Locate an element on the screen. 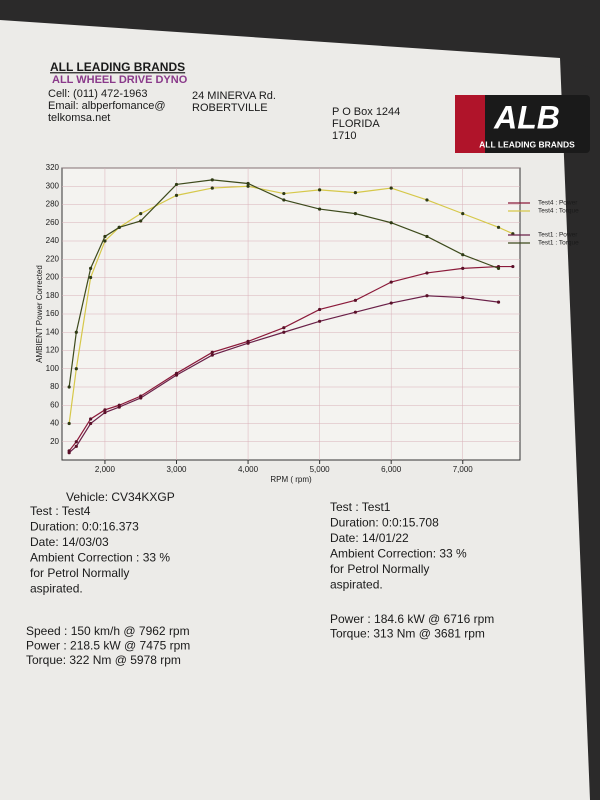  test4-result: Torque: 322 Nm @ 5978 rpm is located at coordinates (103, 660).